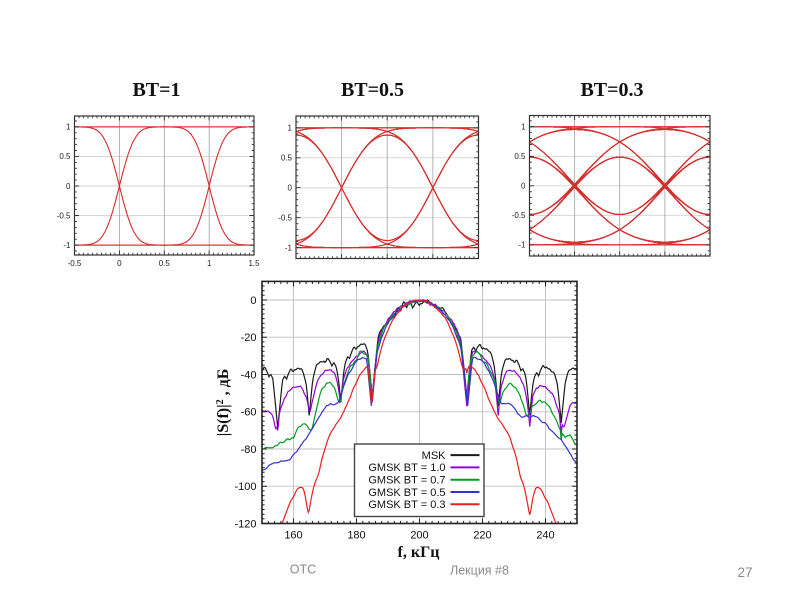  Describe the element at coordinates (293, 536) in the screenshot. I see `svg-text: 160` at that location.